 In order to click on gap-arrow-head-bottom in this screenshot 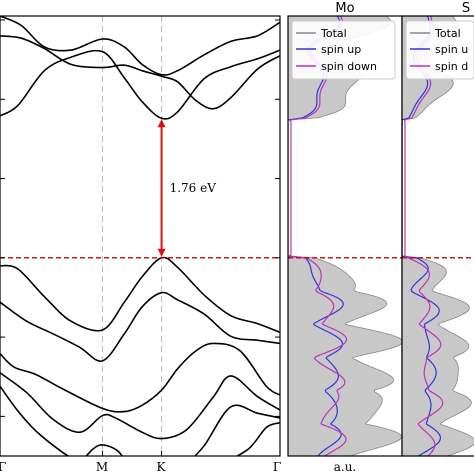, I will do `click(161, 252)`.